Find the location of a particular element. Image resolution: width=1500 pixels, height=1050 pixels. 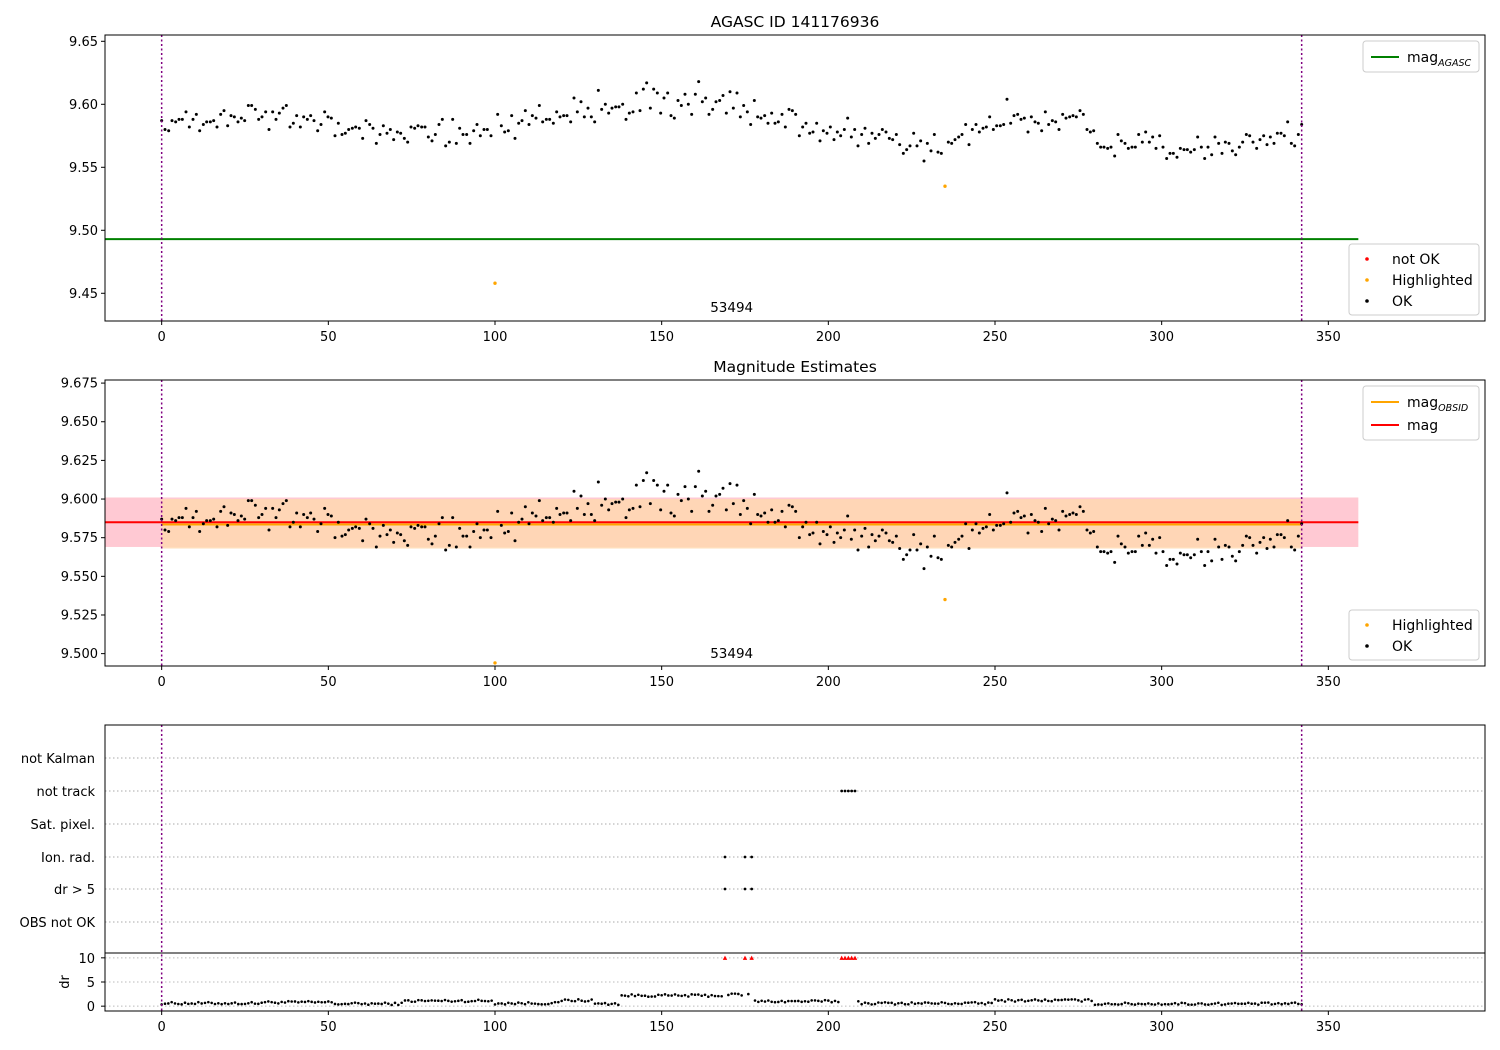

legend-lines: magAGASC is located at coordinates (1421, 56).